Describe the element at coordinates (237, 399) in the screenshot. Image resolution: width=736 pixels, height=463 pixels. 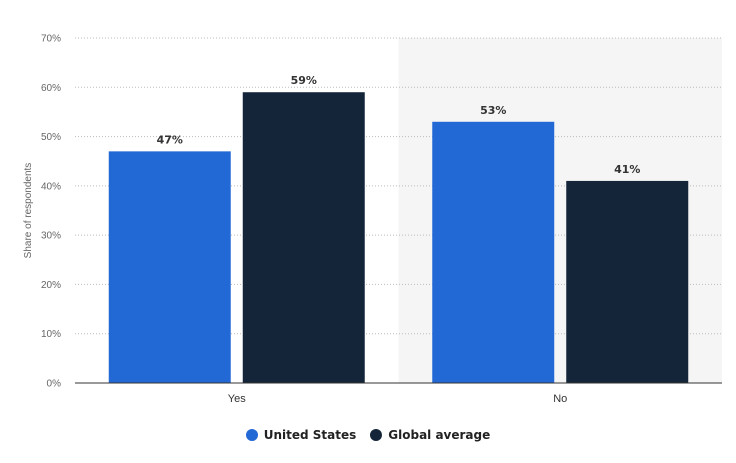
I see `x-tick-label-yes: Yes` at that location.